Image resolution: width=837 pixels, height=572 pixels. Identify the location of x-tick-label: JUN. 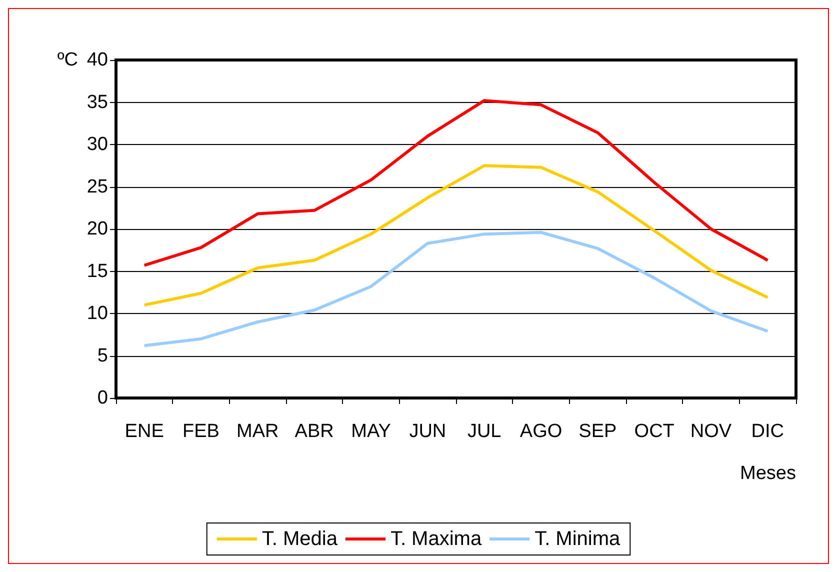
(427, 431).